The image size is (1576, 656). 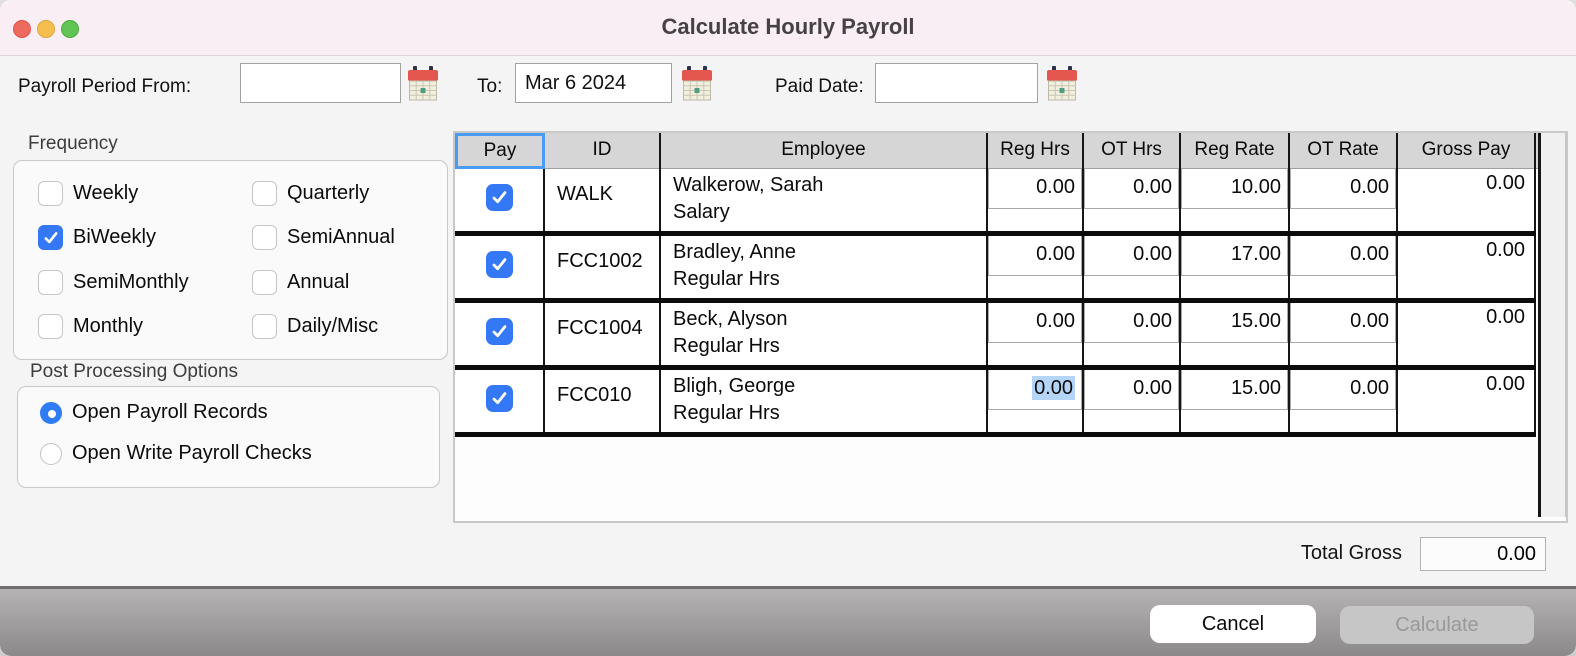 I want to click on frequency-option-semiannual: SemiAnnual, so click(x=323, y=237).